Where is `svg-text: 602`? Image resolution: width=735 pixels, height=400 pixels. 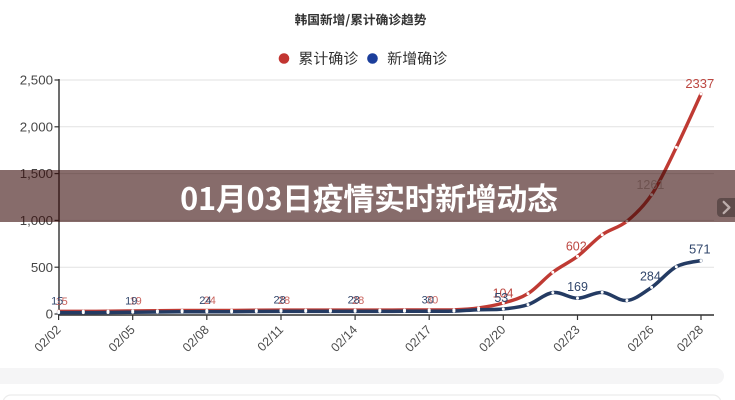 svg-text: 602 is located at coordinates (576, 247).